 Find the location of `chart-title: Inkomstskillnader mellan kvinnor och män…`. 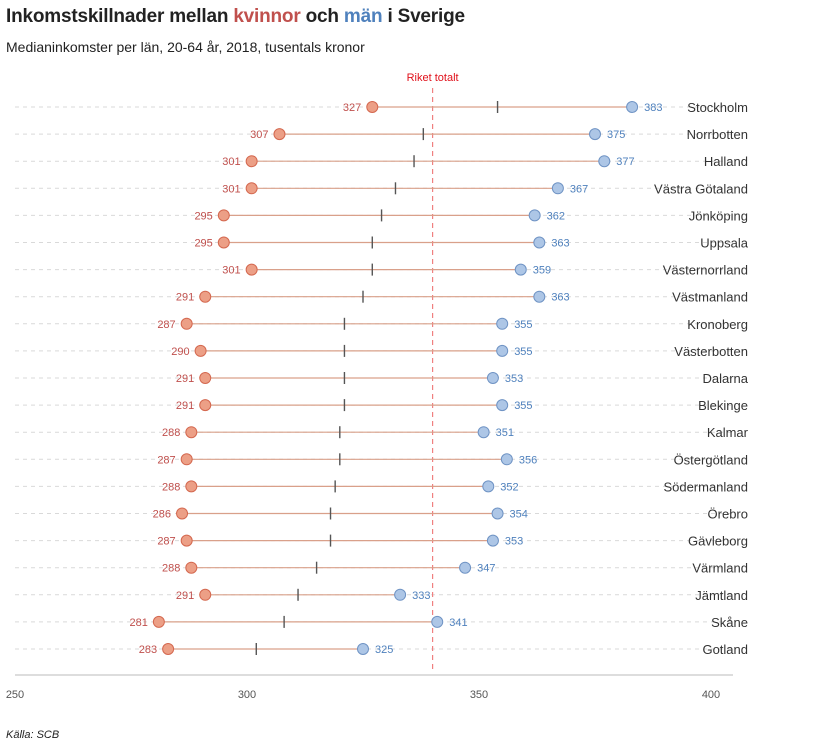

chart-title: Inkomstskillnader mellan kvinnor och män… is located at coordinates (235, 17).